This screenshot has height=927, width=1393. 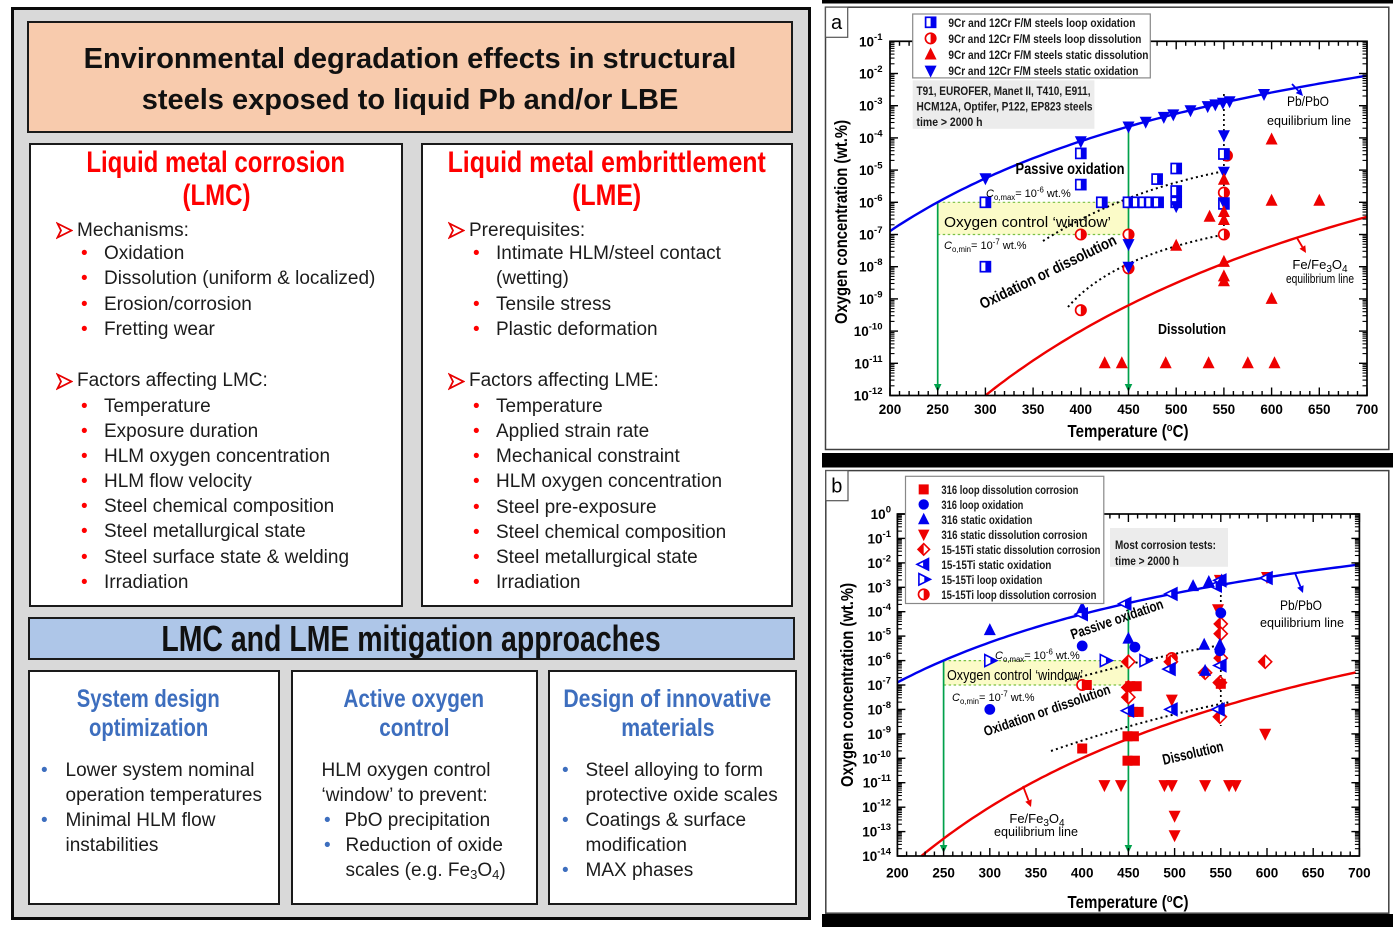 I want to click on svg-text:316 static dissolution corrosi: 316 static dissolution corrosion, so click(x=1014, y=535).